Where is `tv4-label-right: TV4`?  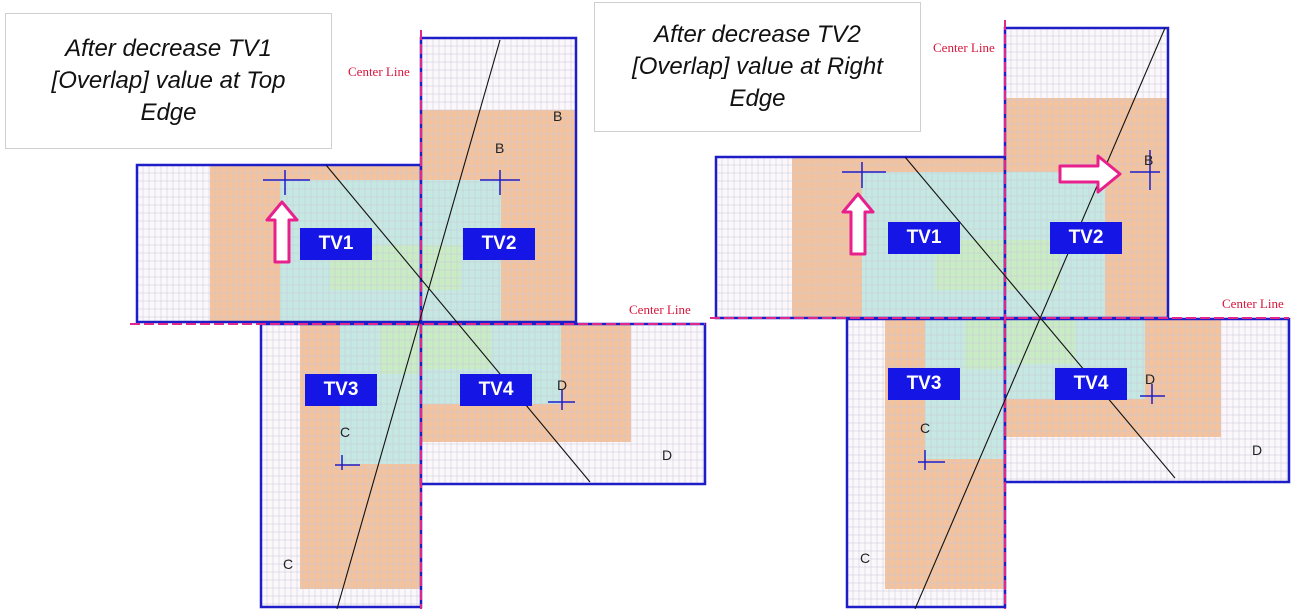
tv4-label-right: TV4 is located at coordinates (1091, 384).